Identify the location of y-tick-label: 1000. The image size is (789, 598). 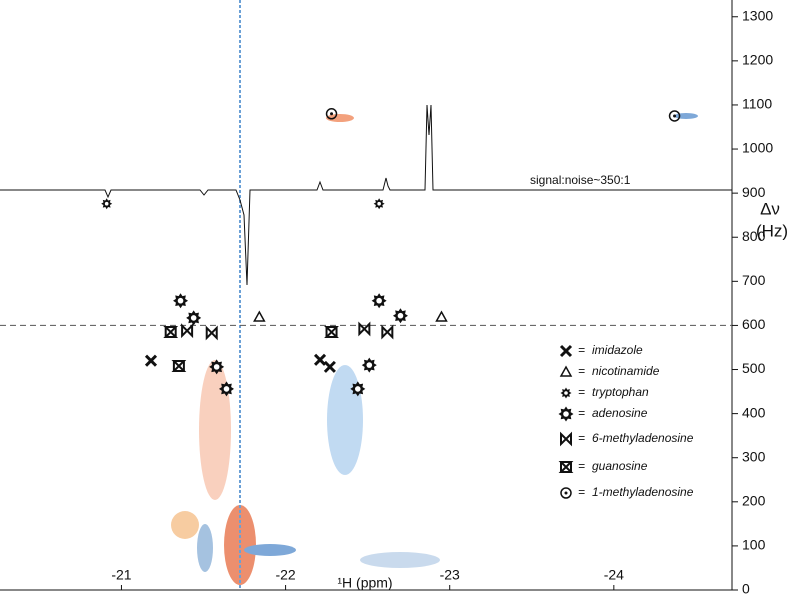
(757, 148).